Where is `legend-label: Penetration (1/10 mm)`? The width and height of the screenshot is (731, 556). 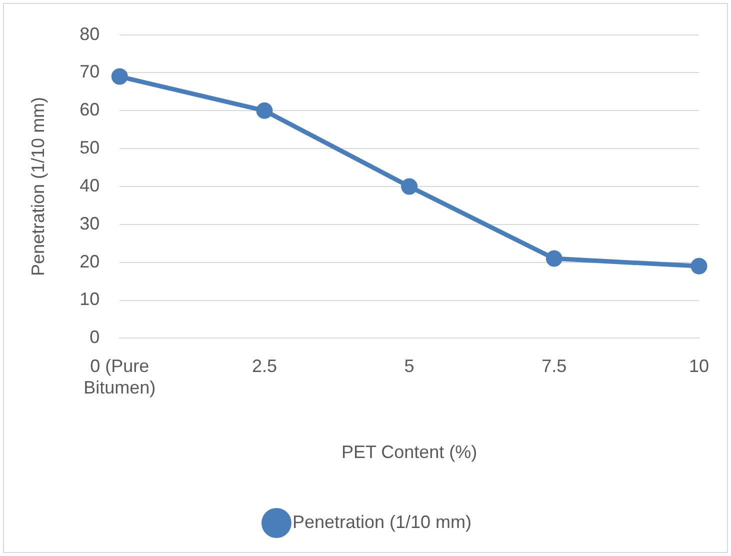
legend-label: Penetration (1/10 mm) is located at coordinates (382, 522).